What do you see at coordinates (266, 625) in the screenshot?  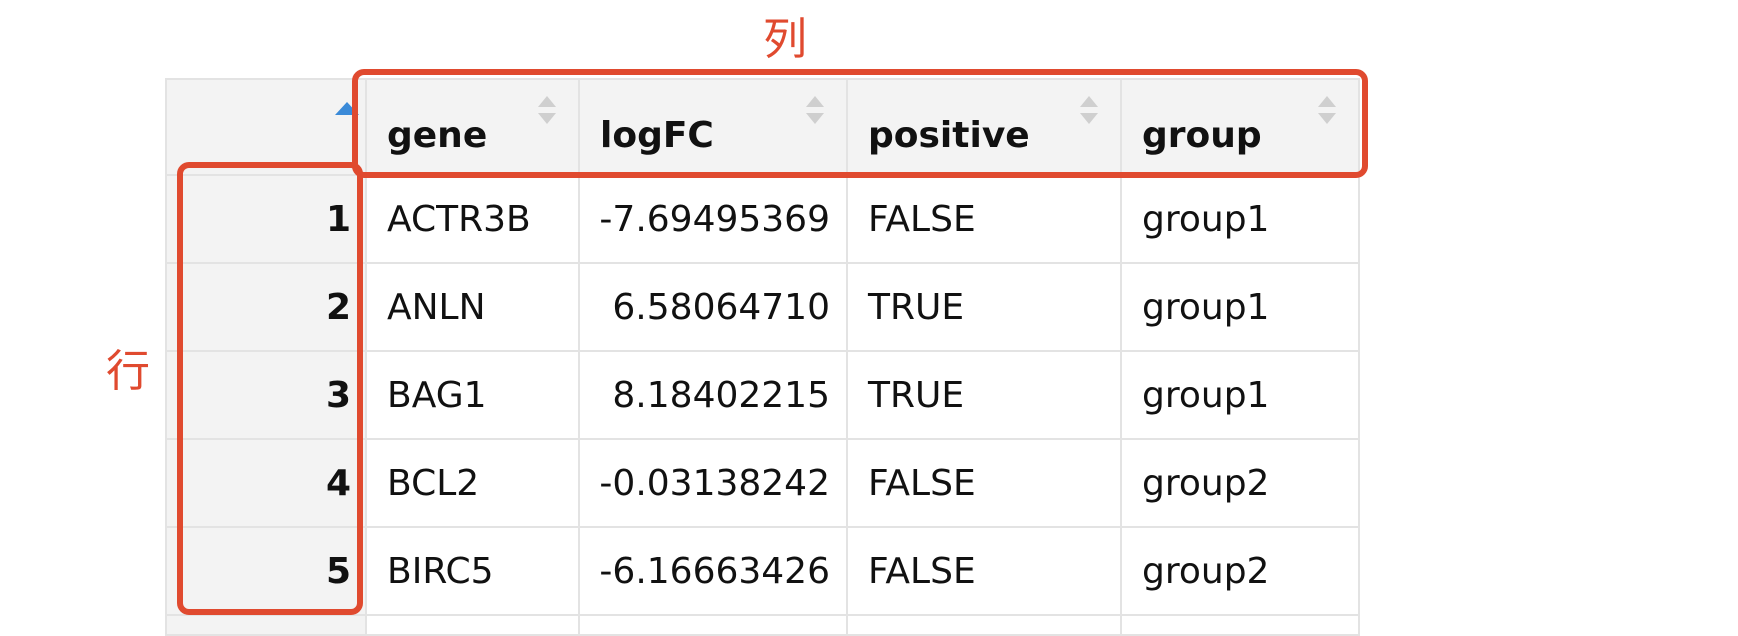 I see `row-index` at bounding box center [266, 625].